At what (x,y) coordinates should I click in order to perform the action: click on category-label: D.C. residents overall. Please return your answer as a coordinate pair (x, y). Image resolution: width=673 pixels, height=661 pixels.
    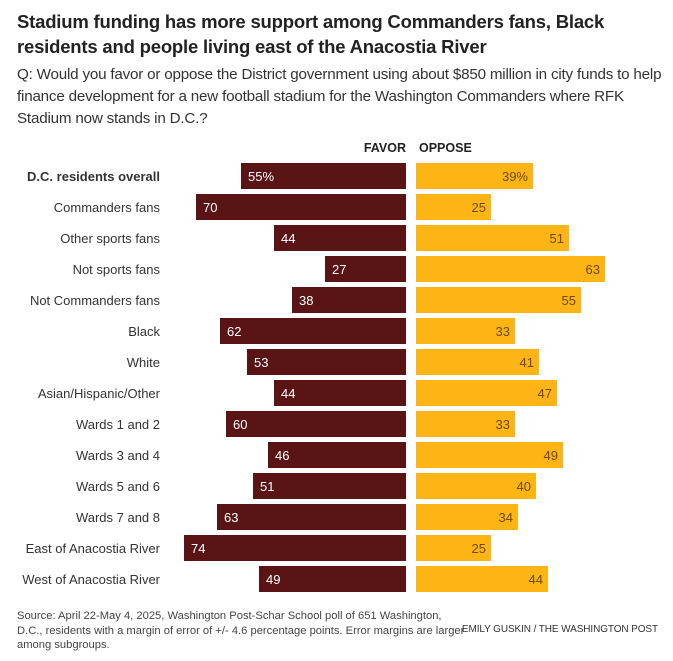
    Looking at the image, I should click on (93, 176).